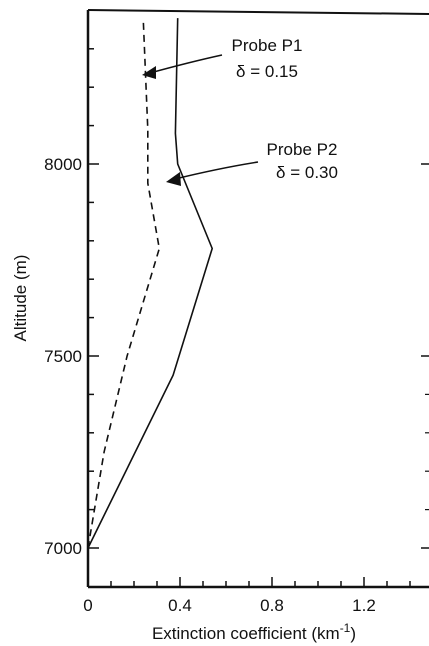 The width and height of the screenshot is (429, 646). I want to click on annotation-p1-arrowhead, so click(149, 72).